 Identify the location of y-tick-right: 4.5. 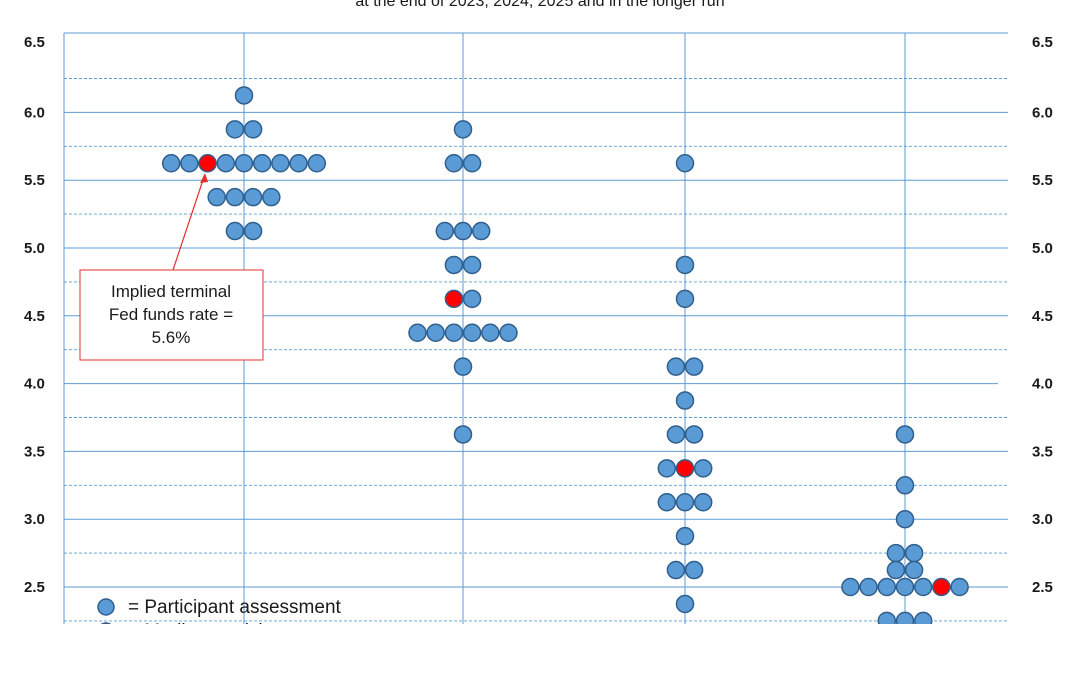
(1042, 316).